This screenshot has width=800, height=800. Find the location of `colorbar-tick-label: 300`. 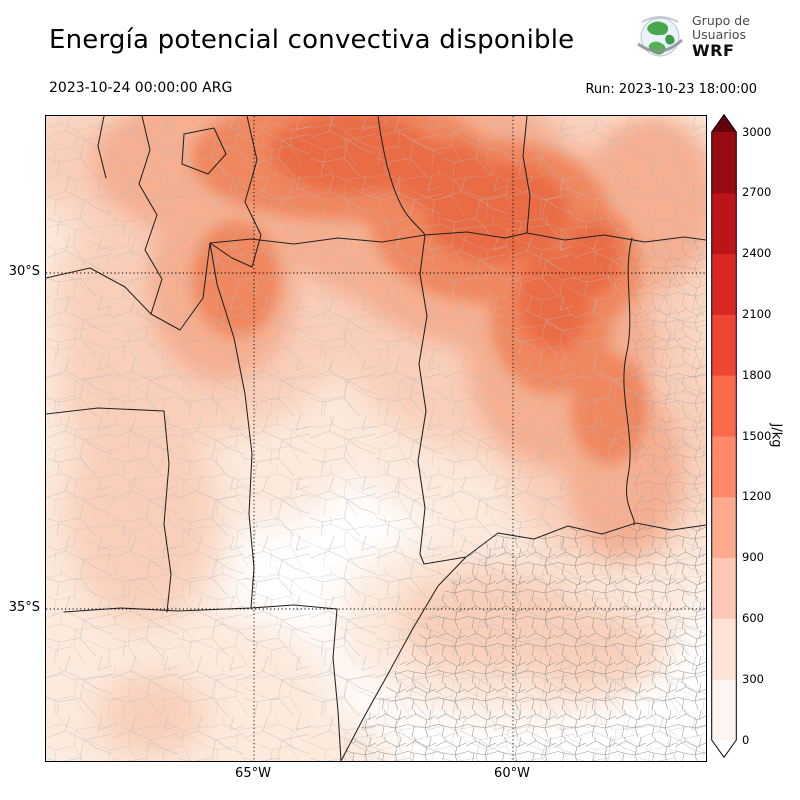

colorbar-tick-label: 300 is located at coordinates (753, 678).